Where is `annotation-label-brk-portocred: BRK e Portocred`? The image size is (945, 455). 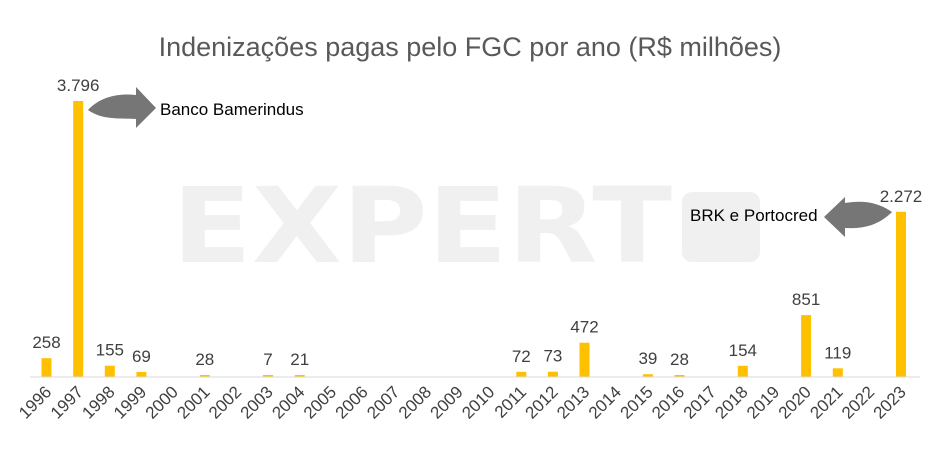
annotation-label-brk-portocred: BRK e Portocred is located at coordinates (754, 215).